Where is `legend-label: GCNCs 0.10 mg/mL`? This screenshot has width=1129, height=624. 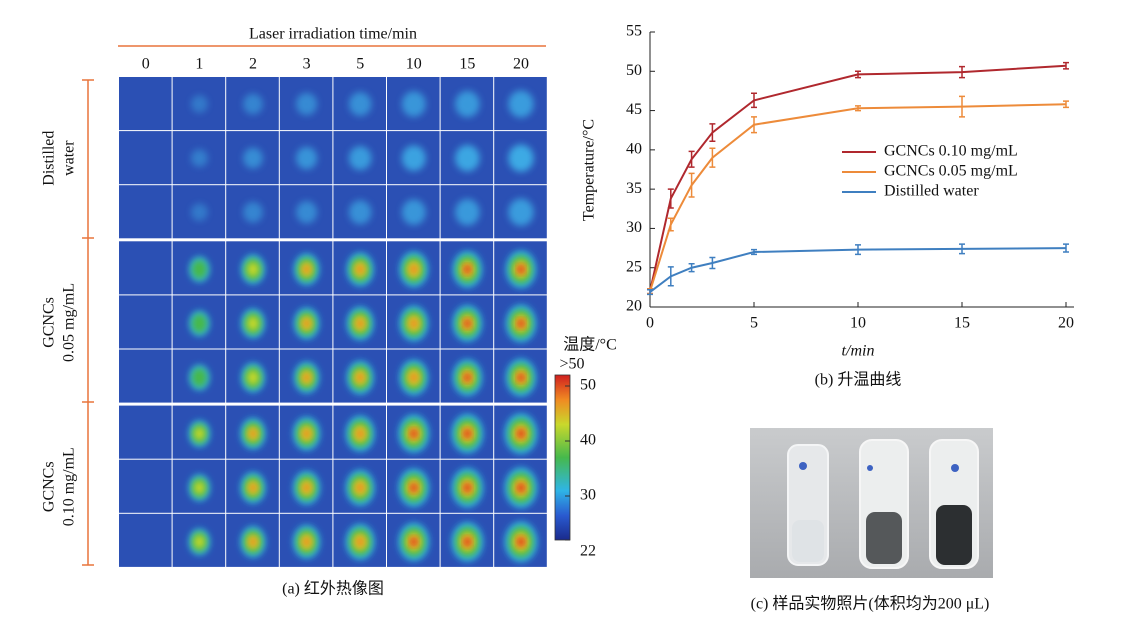
legend-label: GCNCs 0.10 mg/mL is located at coordinates (951, 151).